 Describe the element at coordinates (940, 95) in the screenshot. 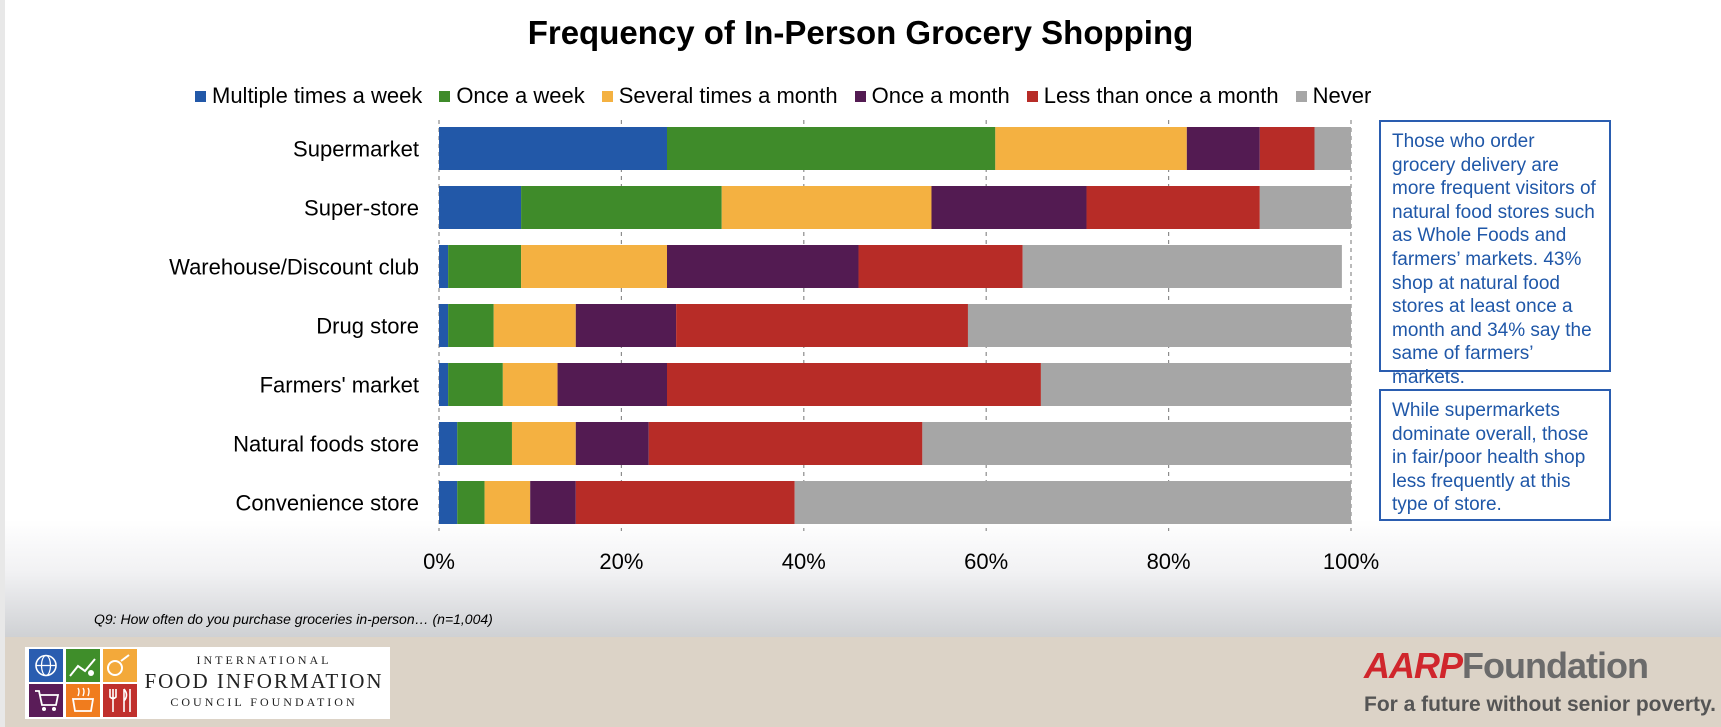

I see `legend-label: Once a month` at that location.